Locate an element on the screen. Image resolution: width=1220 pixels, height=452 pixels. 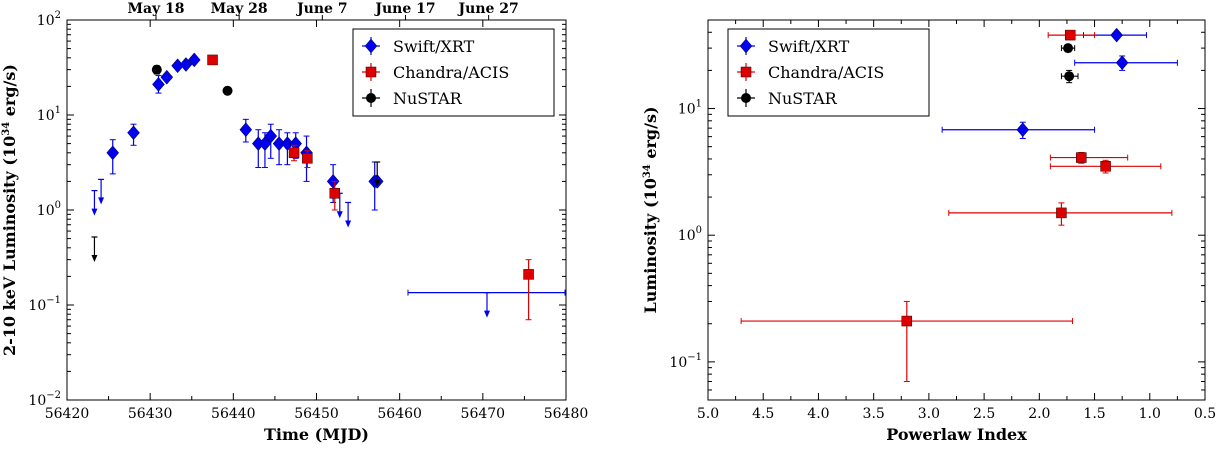
x-axis-label: Powerlaw Index is located at coordinates (956, 434).